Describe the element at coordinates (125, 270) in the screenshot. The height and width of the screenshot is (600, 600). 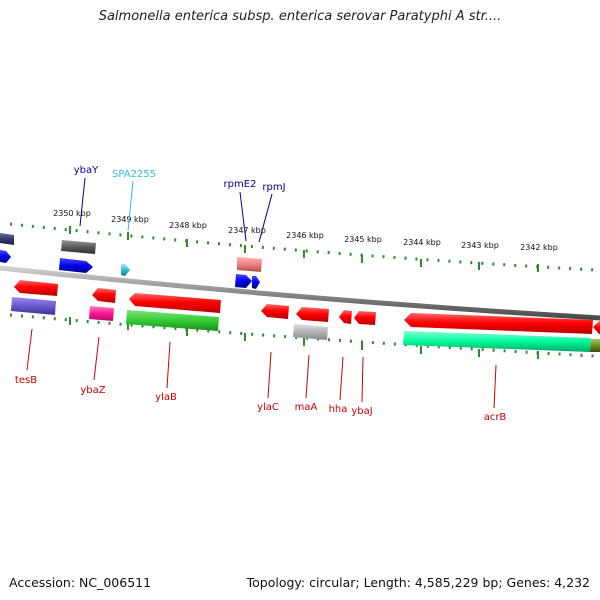
I see `gene-SPA2255` at that location.